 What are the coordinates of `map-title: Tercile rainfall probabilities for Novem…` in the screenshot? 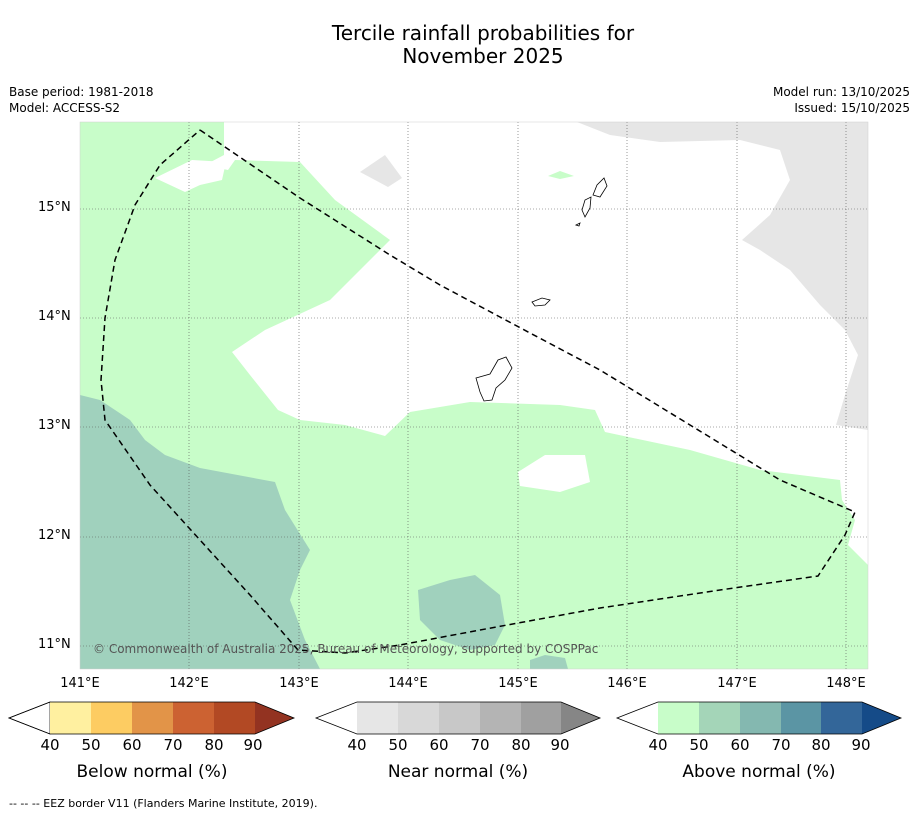 It's located at (459, 45).